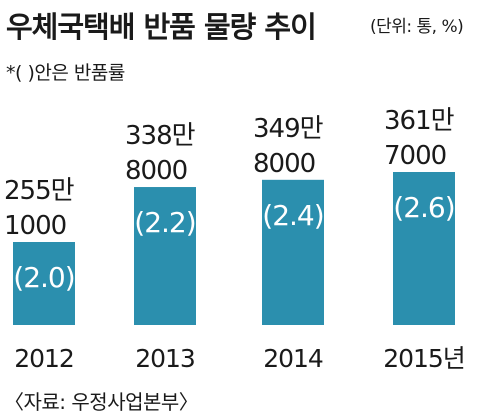 Image resolution: width=500 pixels, height=418 pixels. What do you see at coordinates (65, 73) in the screenshot?
I see `rate-note: *( )안은 반품률` at bounding box center [65, 73].